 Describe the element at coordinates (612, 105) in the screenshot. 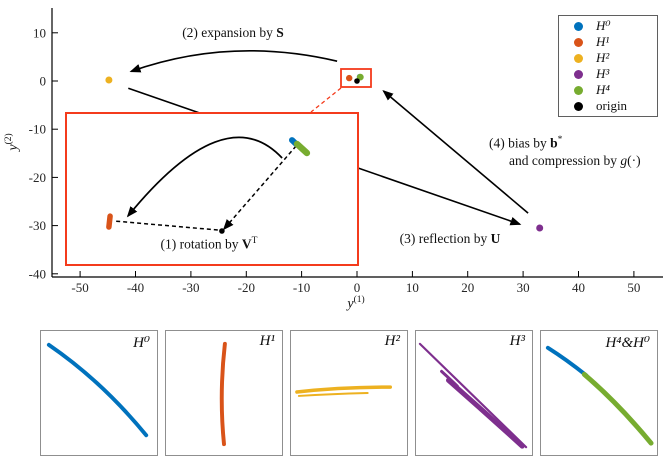

I see `legend-label-origin: origin` at that location.